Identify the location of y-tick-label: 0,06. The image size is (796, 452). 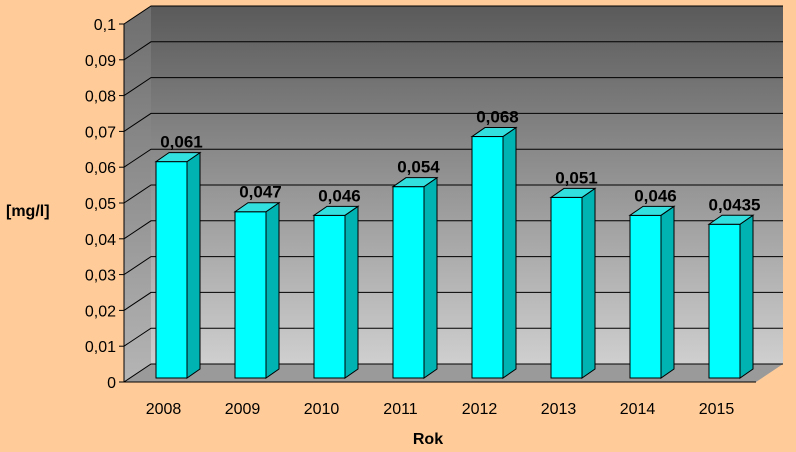
(100, 168).